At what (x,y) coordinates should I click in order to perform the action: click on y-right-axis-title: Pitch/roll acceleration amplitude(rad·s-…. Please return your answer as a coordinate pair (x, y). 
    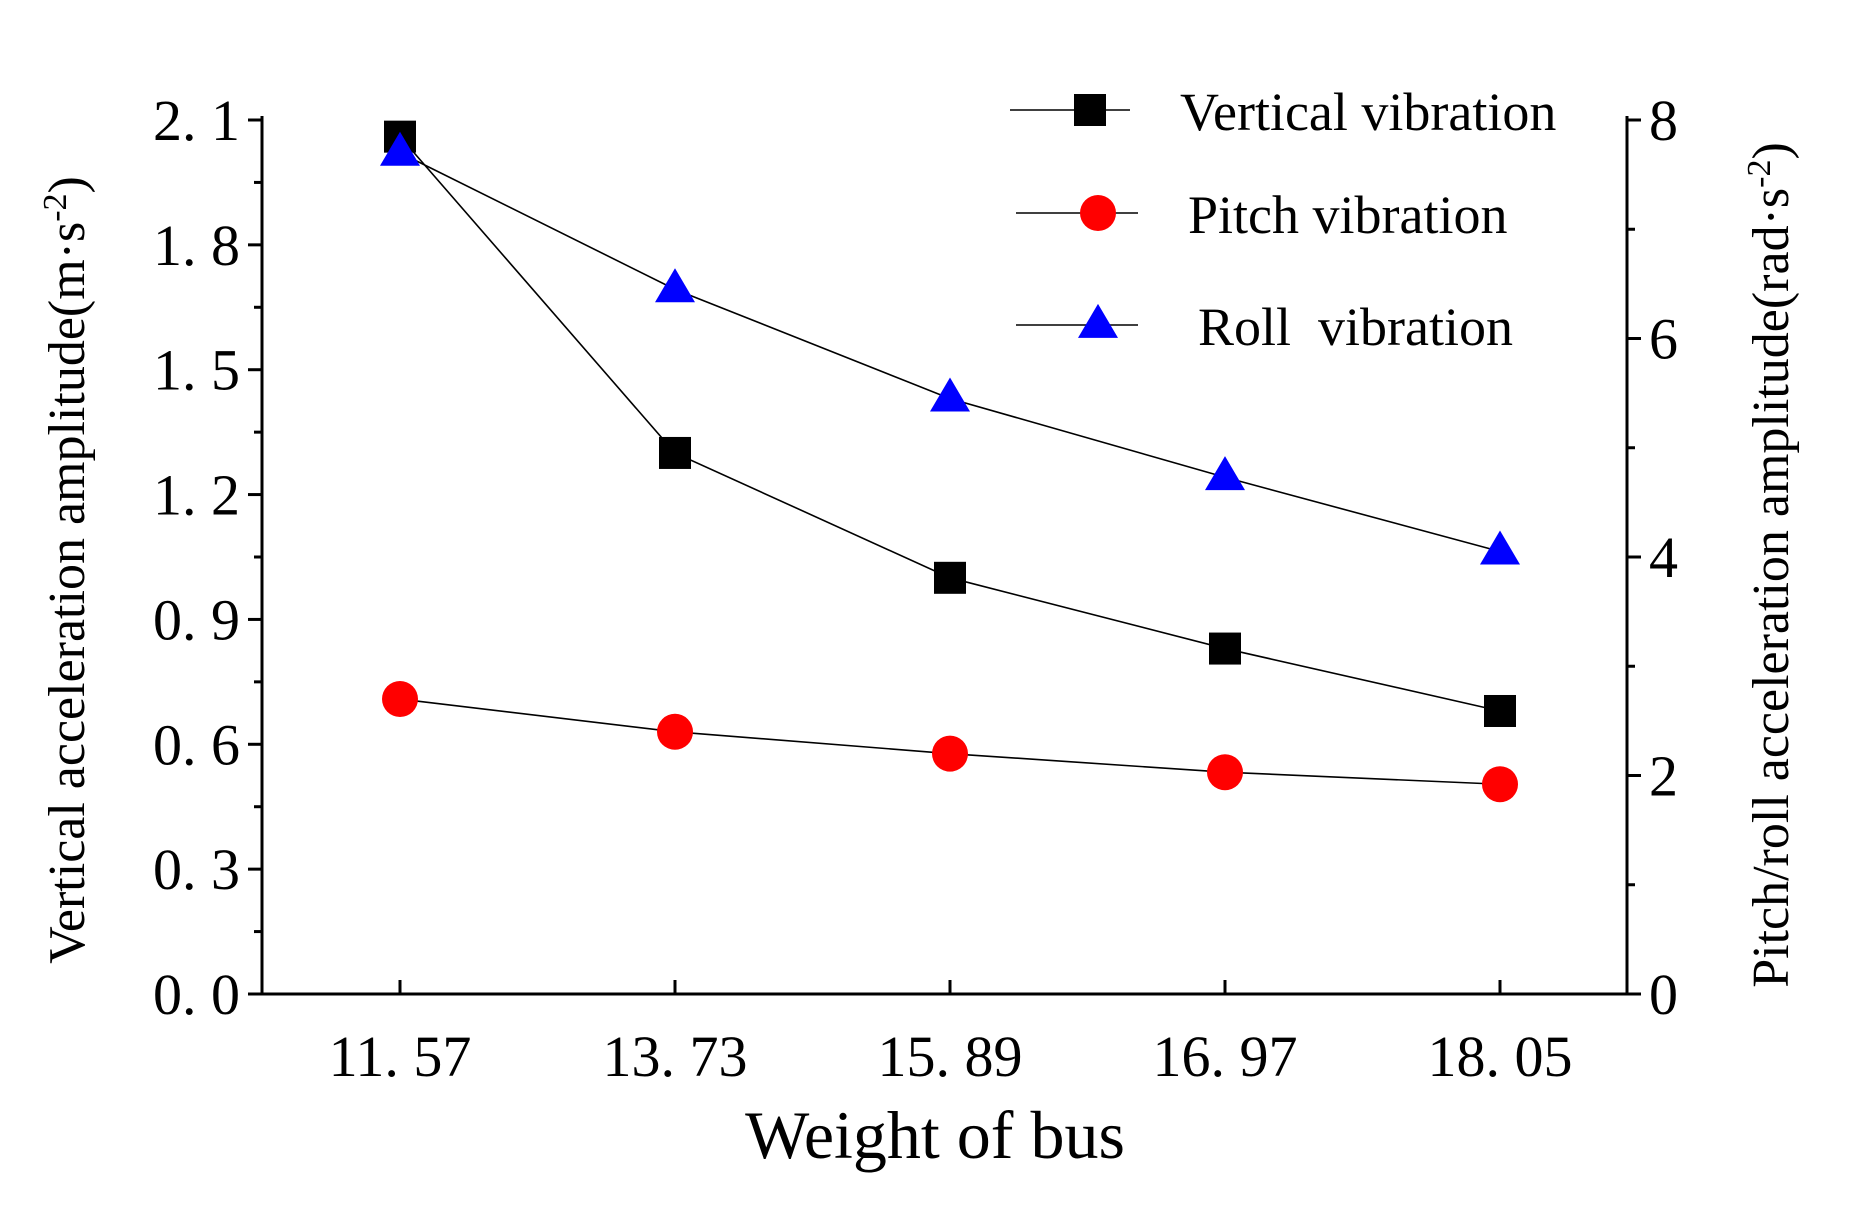
    Looking at the image, I should click on (1770, 565).